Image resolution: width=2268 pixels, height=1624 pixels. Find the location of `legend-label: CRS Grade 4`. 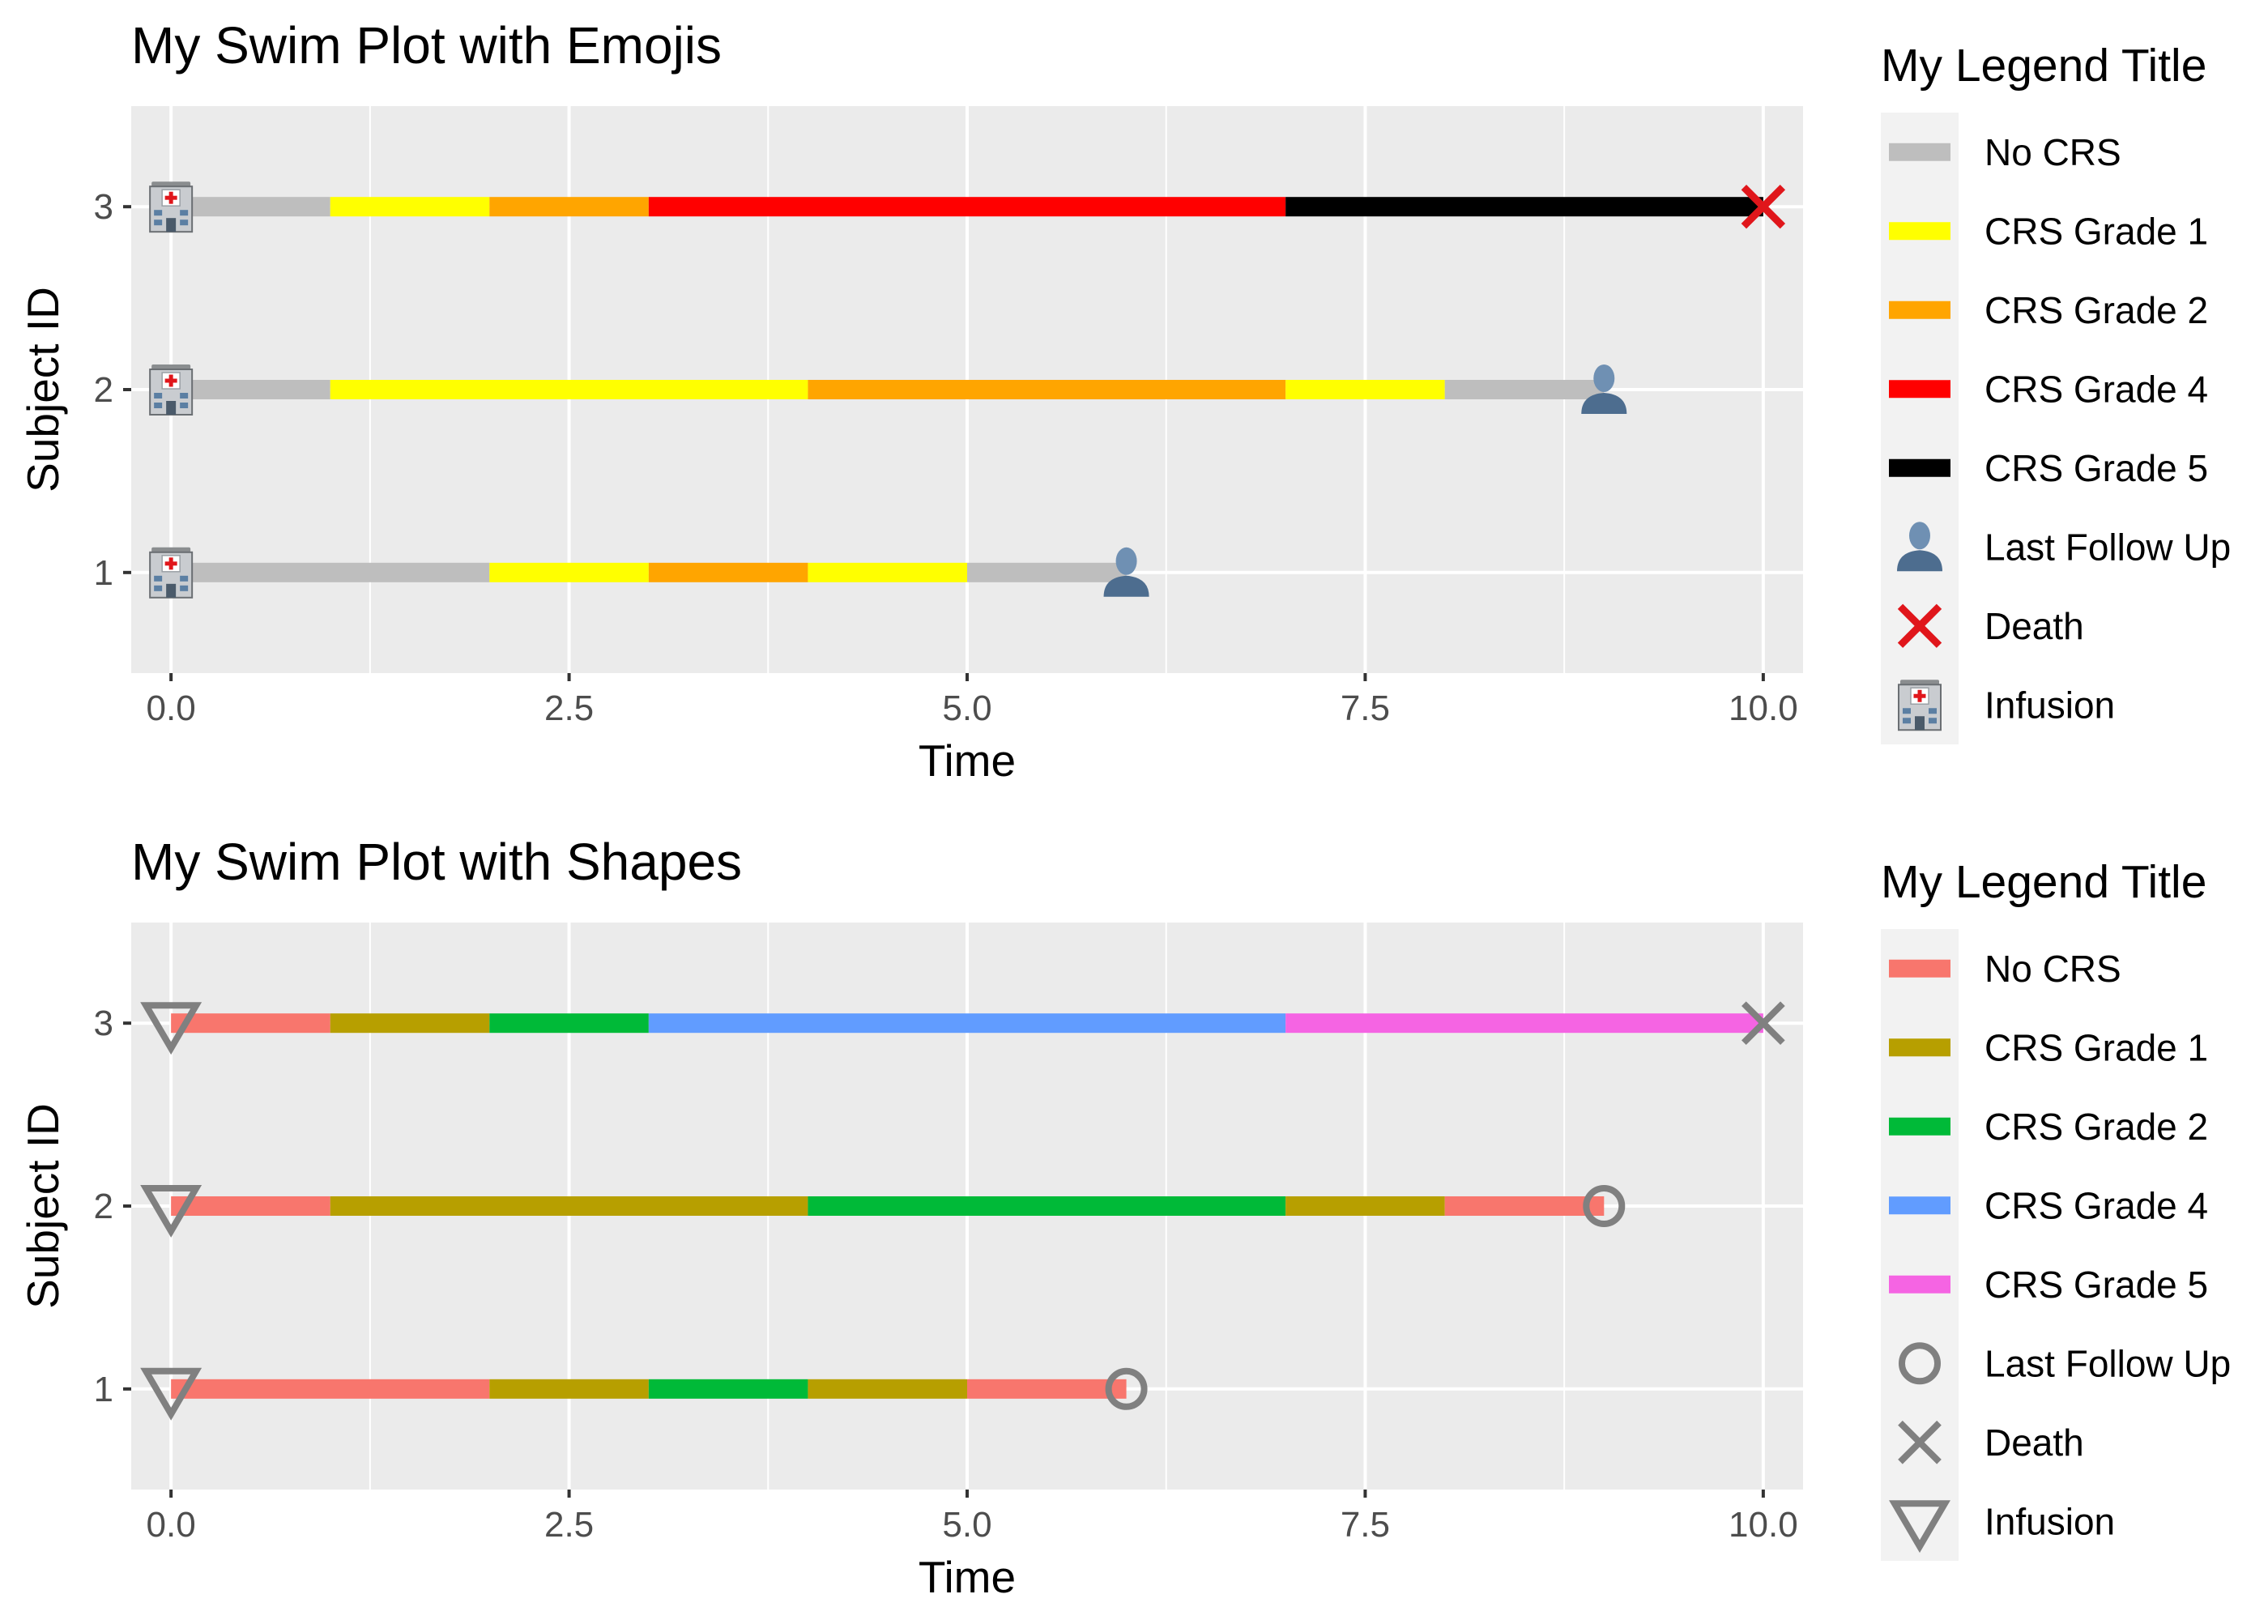

legend-label: CRS Grade 4 is located at coordinates (2096, 1205).